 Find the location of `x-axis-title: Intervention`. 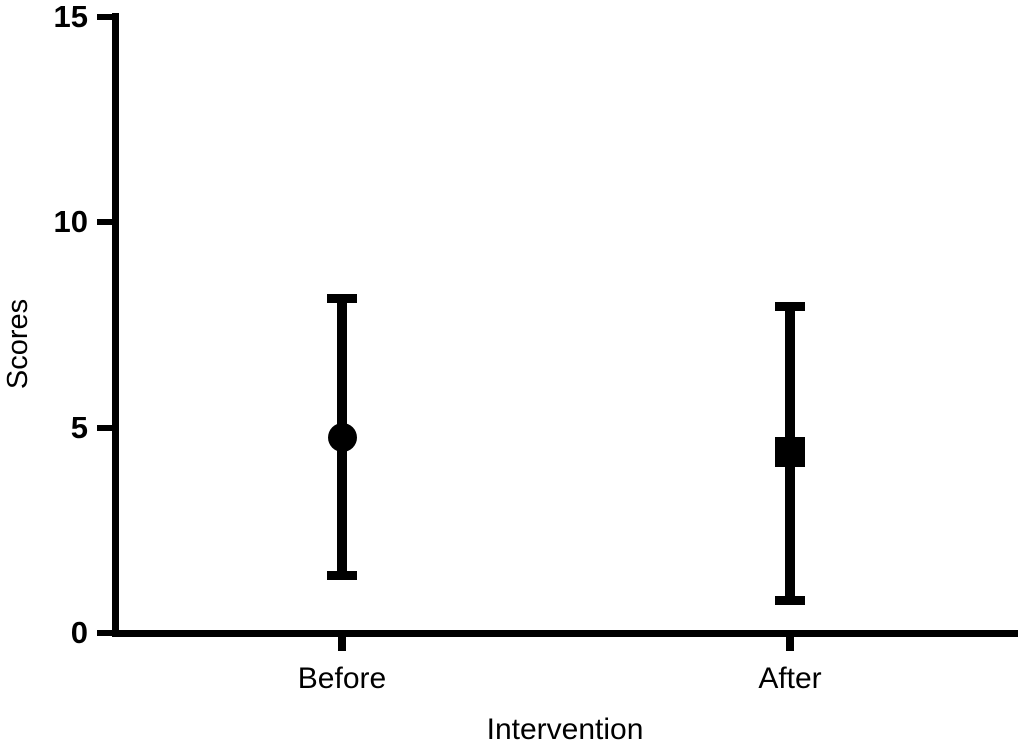

x-axis-title: Intervention is located at coordinates (565, 729).